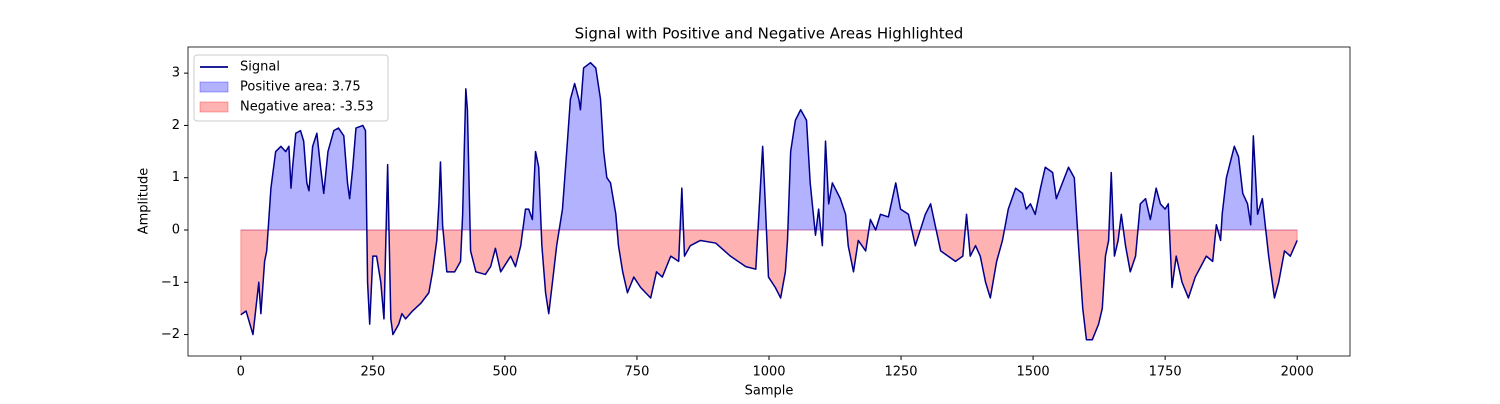 The width and height of the screenshot is (1500, 404). Describe the element at coordinates (769, 391) in the screenshot. I see `x-axis-label: Sample` at that location.